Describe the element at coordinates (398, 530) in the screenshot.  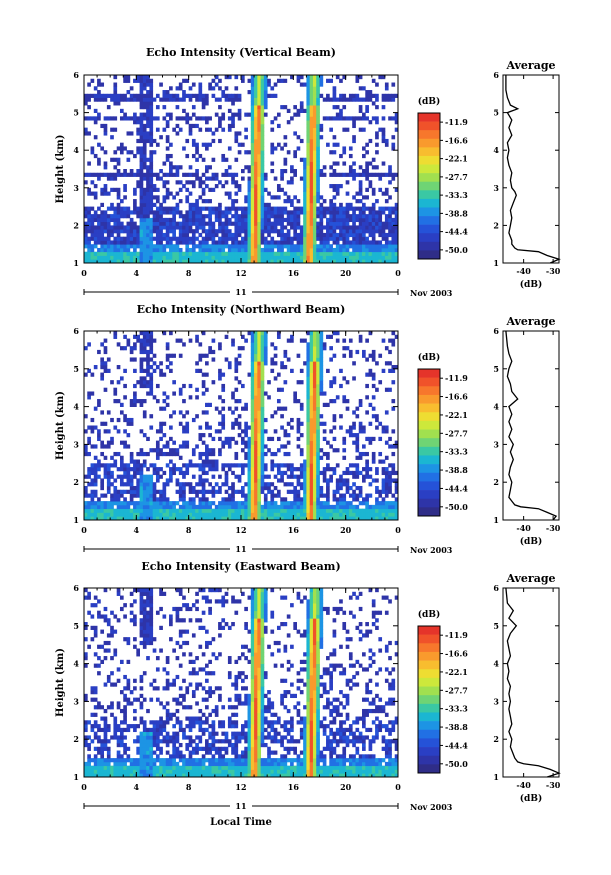
I see `x-tick-label: 0` at that location.